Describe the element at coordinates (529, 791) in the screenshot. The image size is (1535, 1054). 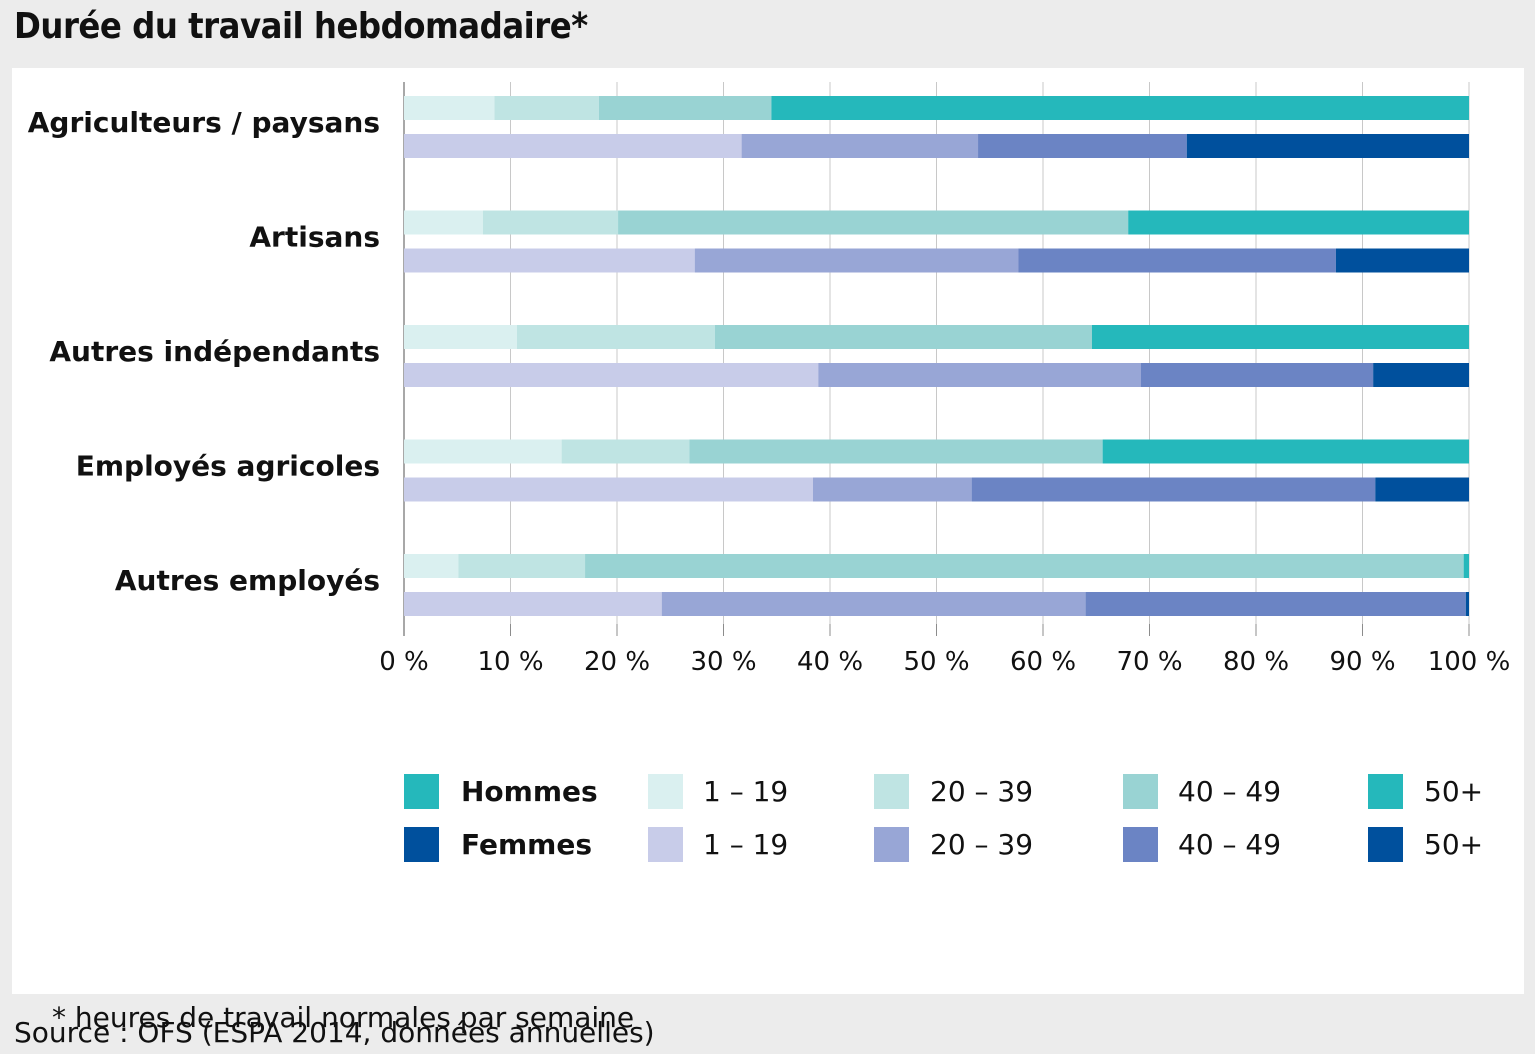
I see `legend-group-label: Hommes` at that location.